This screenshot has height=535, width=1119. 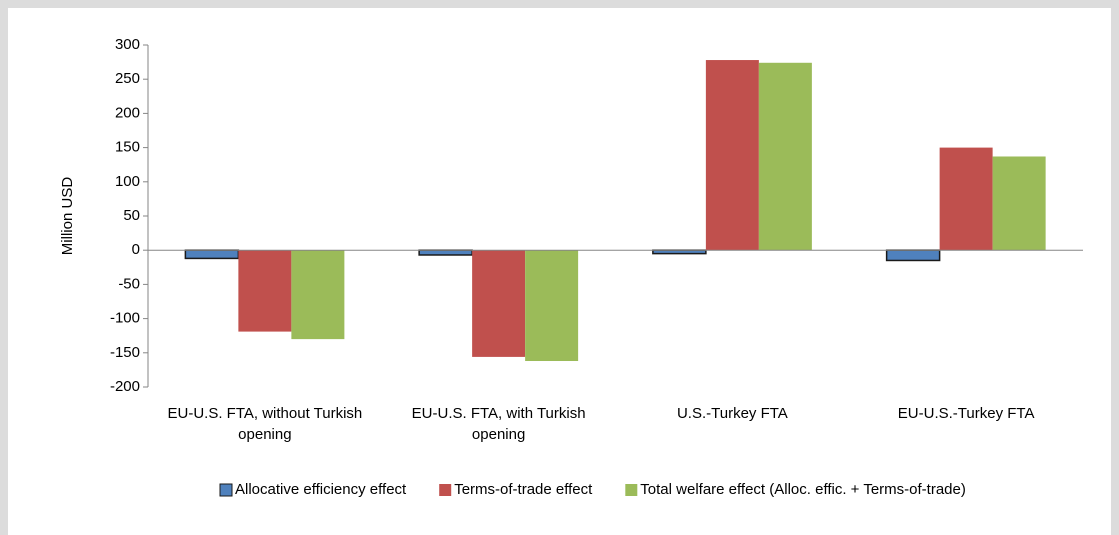 I want to click on y-tick-label: 300, so click(x=127, y=44).